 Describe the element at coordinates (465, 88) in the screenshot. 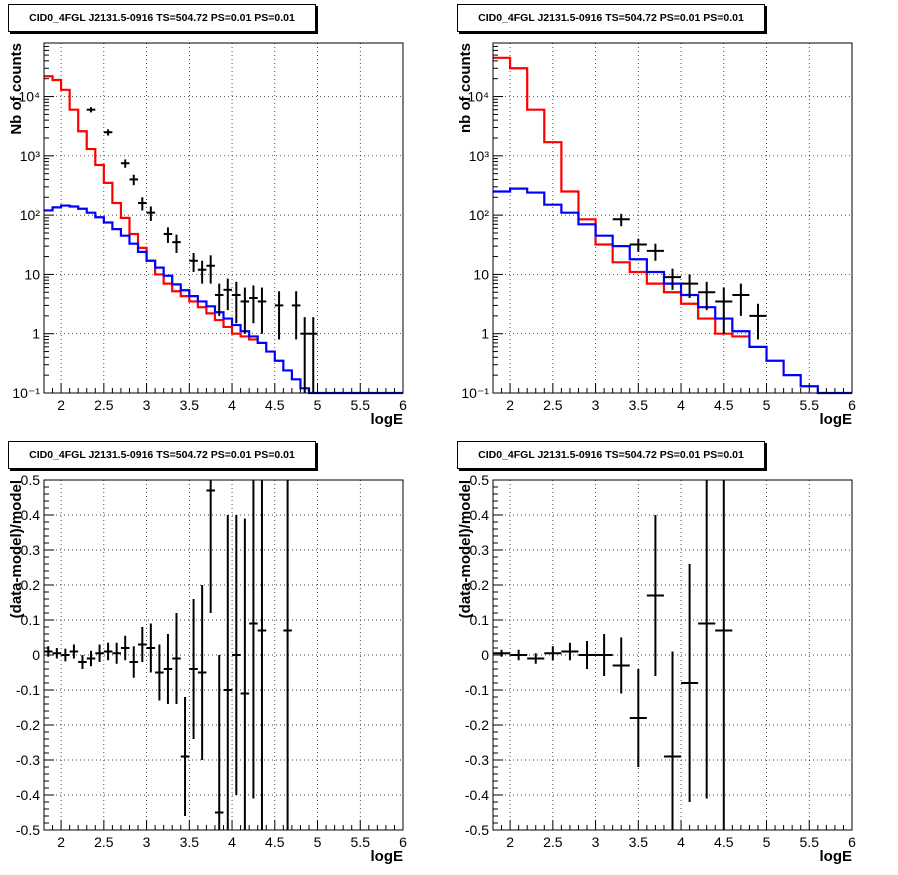

I see `y-axis-title: nb of counts` at that location.